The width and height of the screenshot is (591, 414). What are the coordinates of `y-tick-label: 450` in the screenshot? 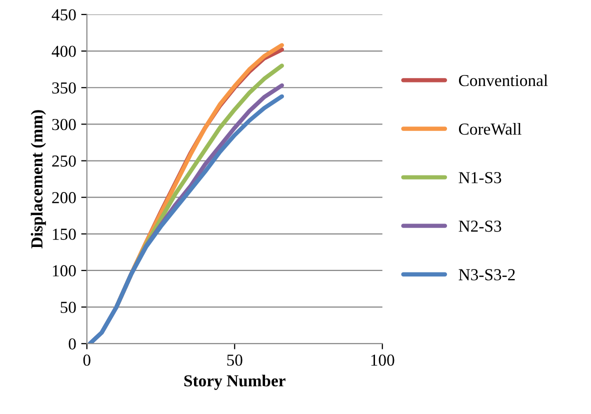 It's located at (64, 14).